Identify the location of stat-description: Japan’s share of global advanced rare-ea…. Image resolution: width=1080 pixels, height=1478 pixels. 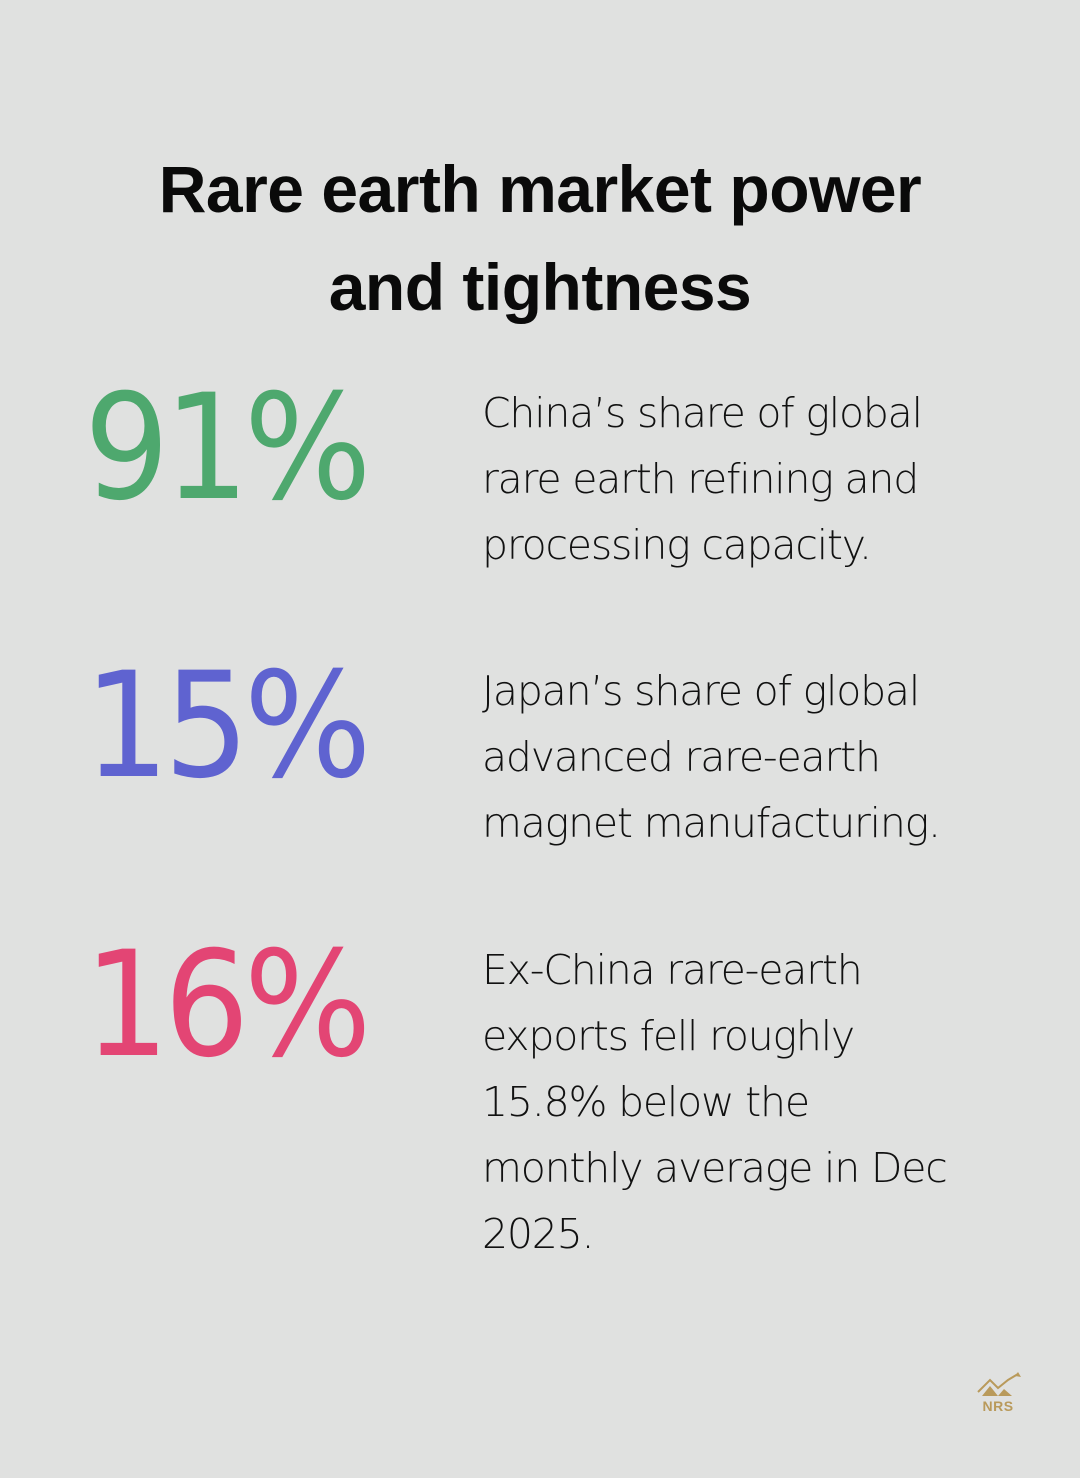
(752, 757).